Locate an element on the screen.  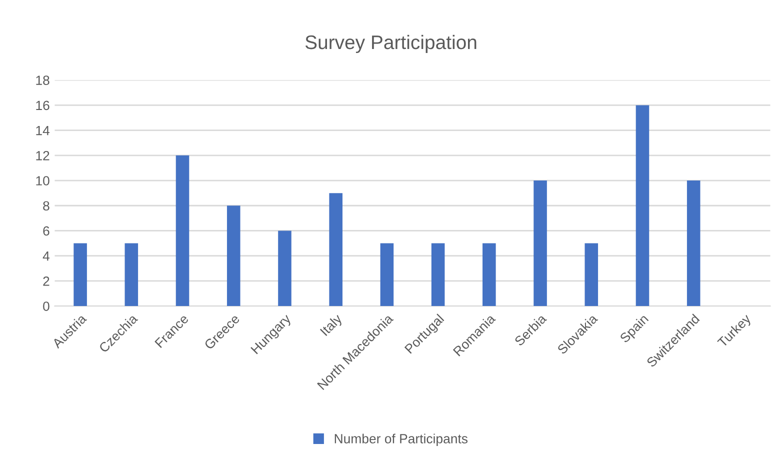
y-tick-label: 0 is located at coordinates (46, 306).